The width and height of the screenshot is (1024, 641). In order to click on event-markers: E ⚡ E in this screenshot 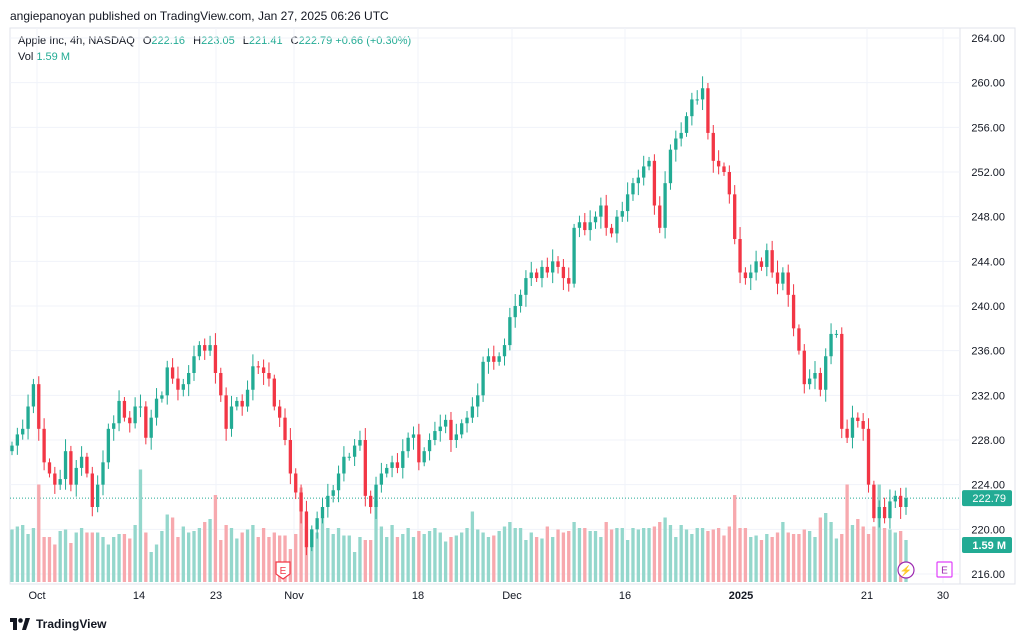, I will do `click(614, 570)`.